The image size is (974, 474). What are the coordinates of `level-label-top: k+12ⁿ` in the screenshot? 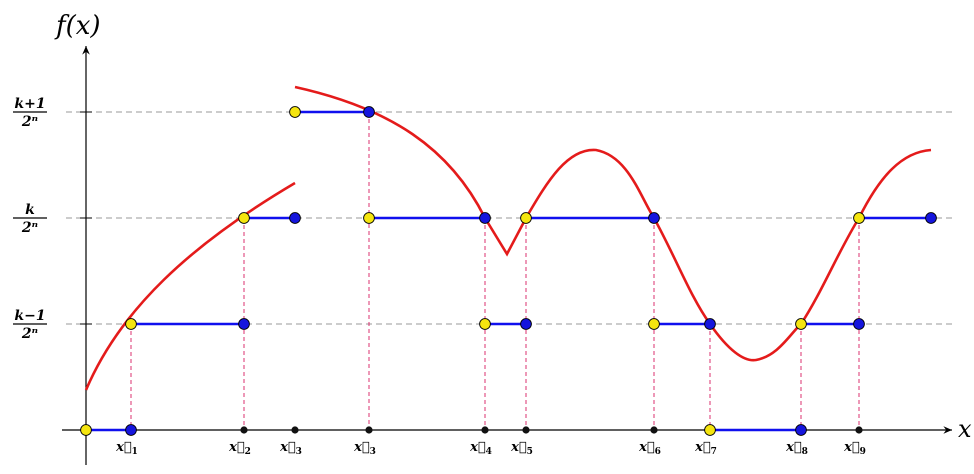 It's located at (30, 113).